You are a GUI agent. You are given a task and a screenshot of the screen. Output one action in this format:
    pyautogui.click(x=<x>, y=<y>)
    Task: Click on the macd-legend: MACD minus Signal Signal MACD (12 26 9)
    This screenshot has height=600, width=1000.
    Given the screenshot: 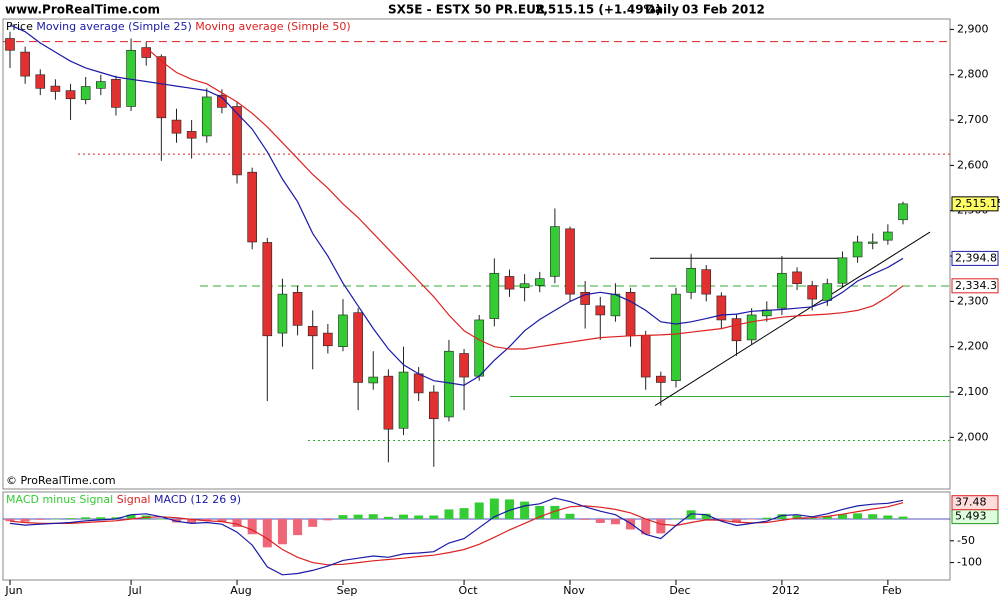 What is the action you would take?
    pyautogui.click(x=123, y=499)
    